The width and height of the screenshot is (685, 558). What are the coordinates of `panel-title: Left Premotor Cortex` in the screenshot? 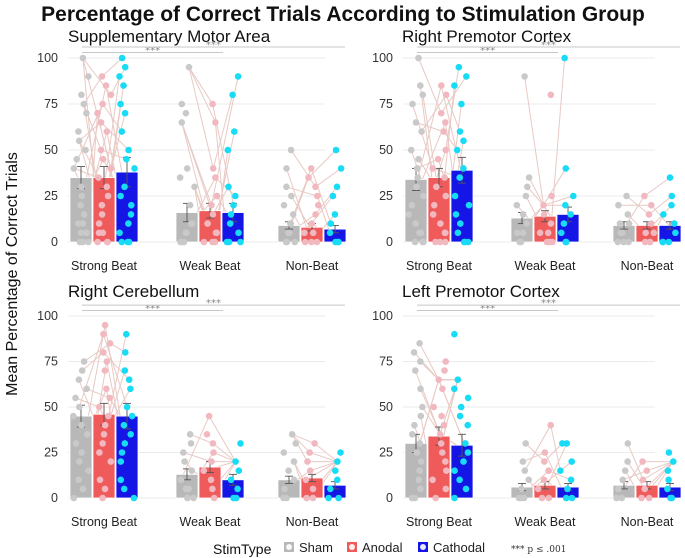 It's located at (481, 291).